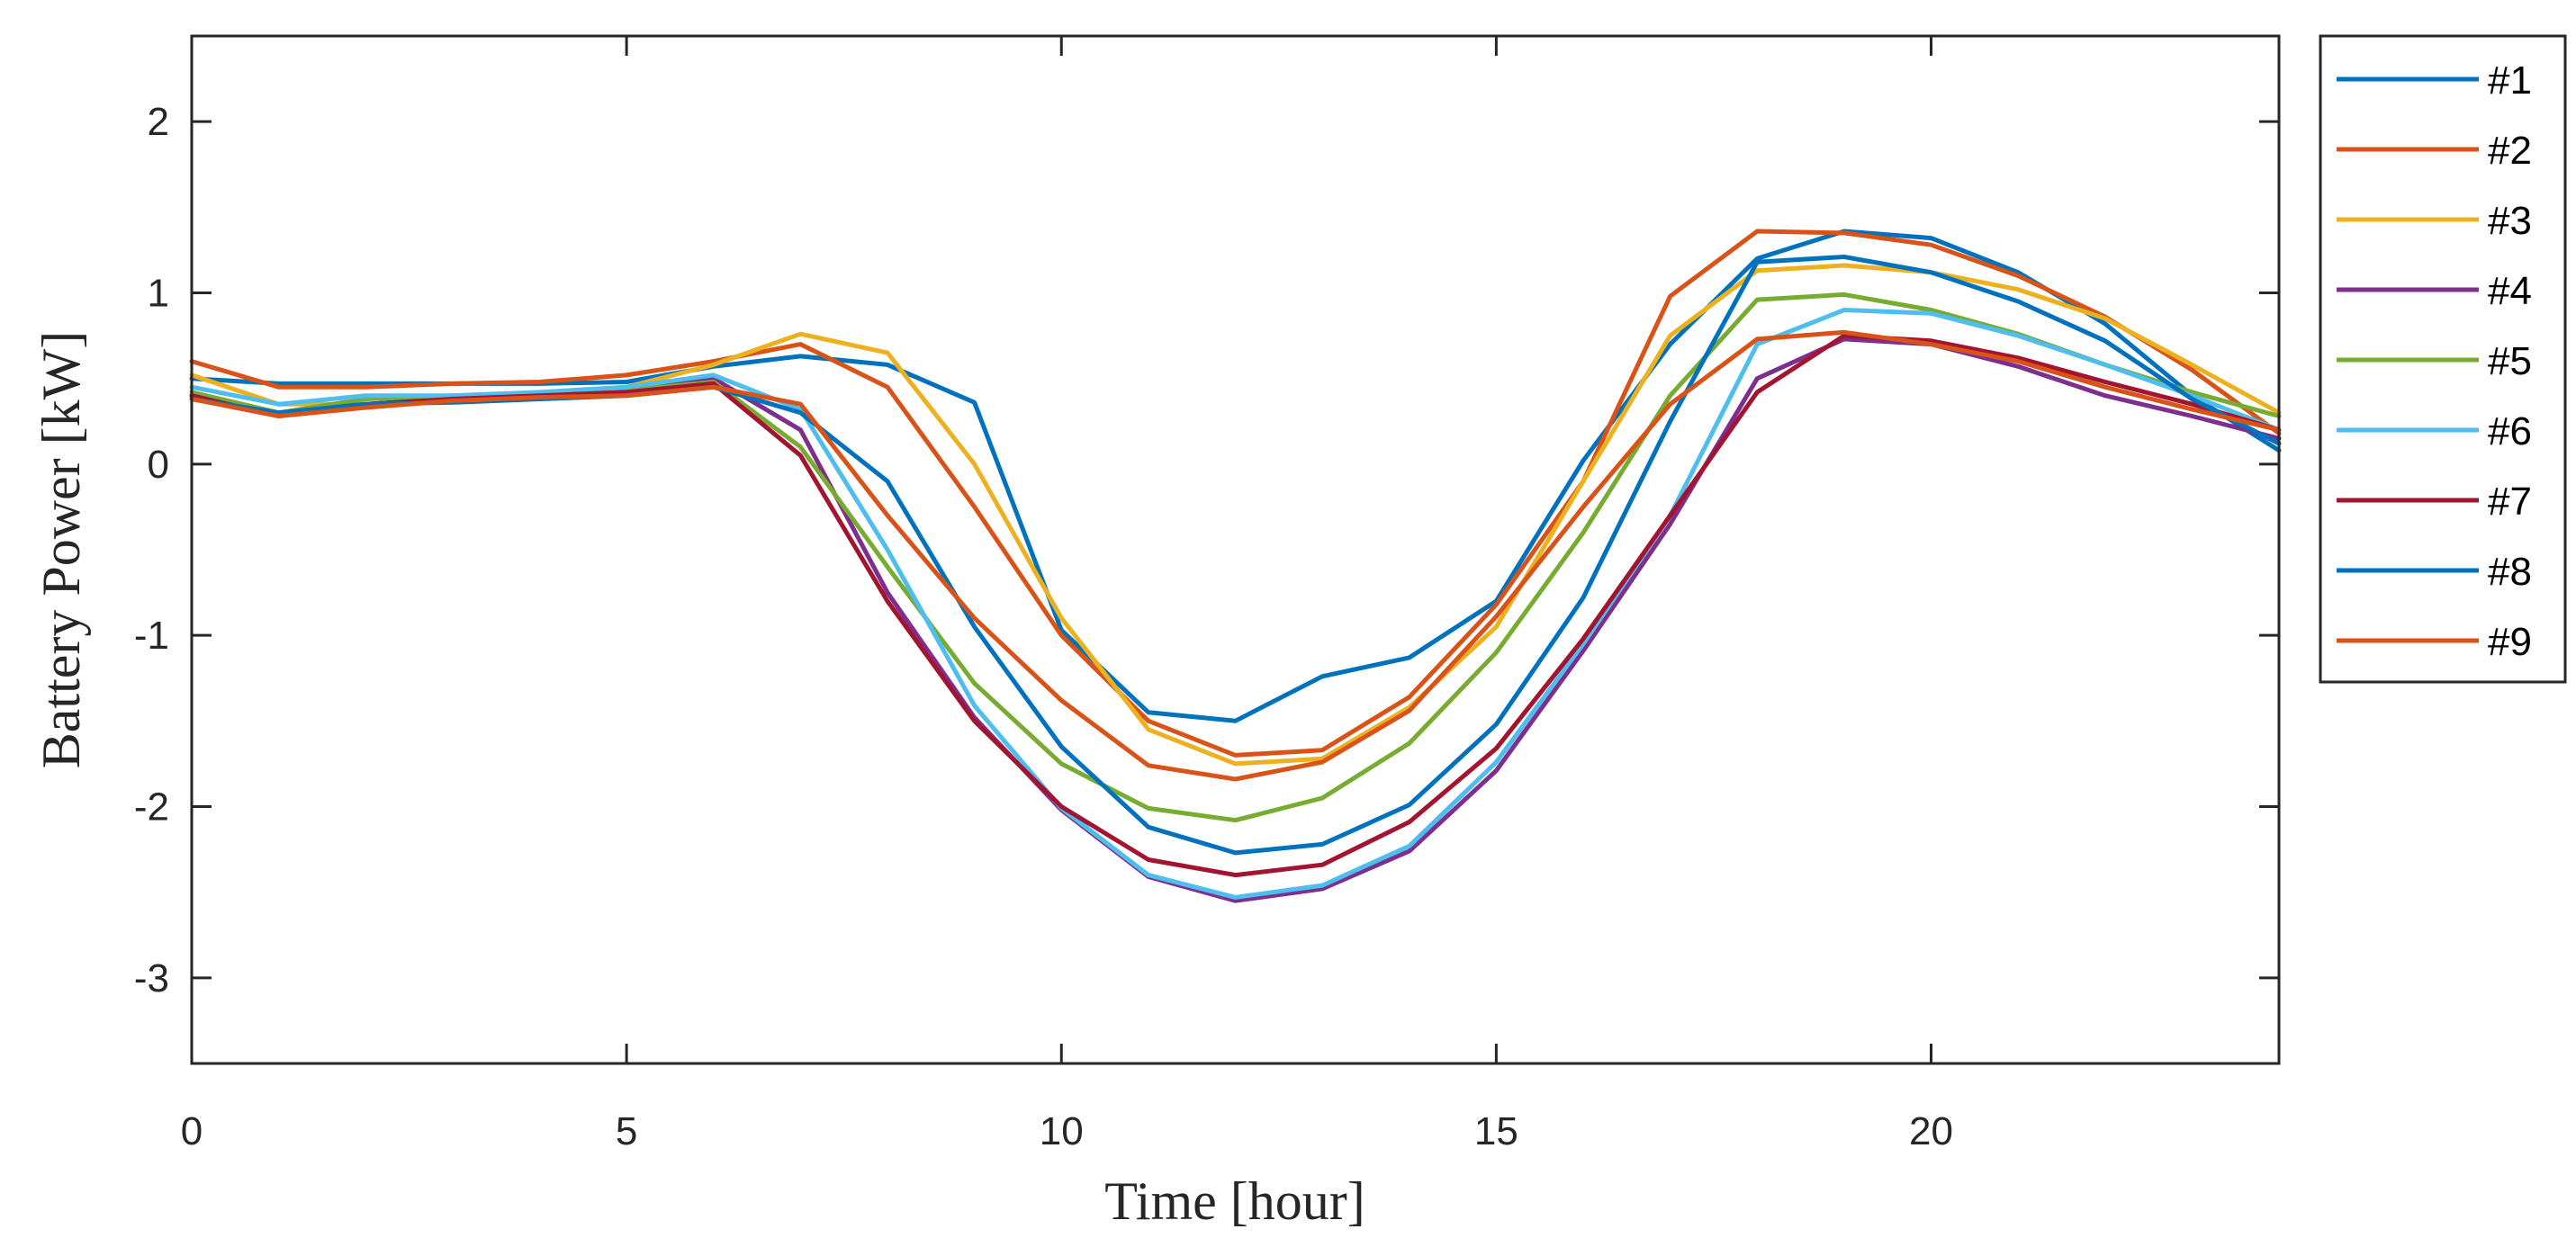  I want to click on y-tick-label: 2, so click(158, 122).